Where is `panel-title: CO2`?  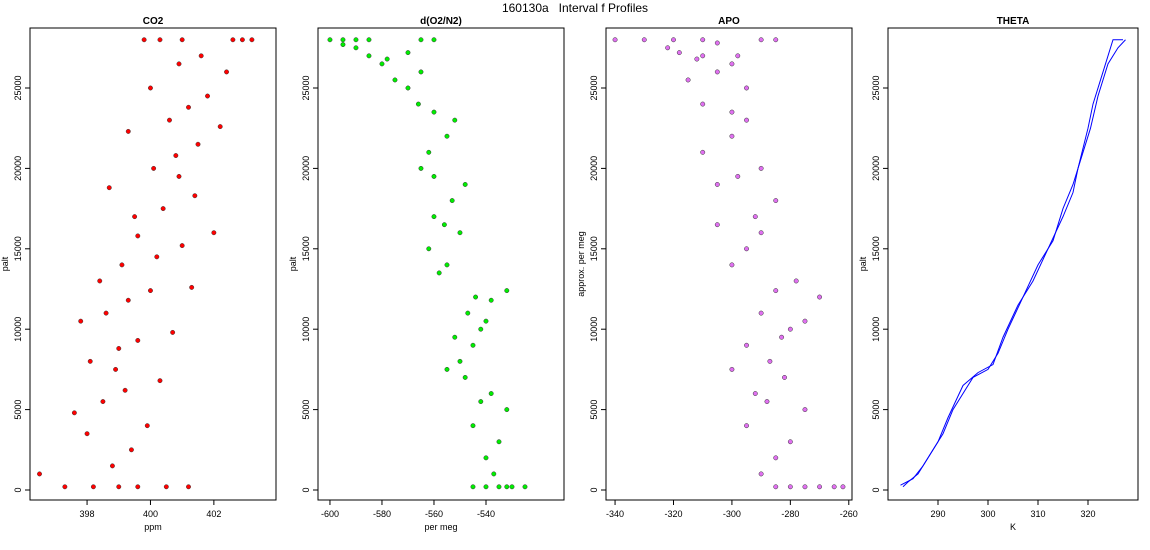
panel-title: CO2 is located at coordinates (153, 21).